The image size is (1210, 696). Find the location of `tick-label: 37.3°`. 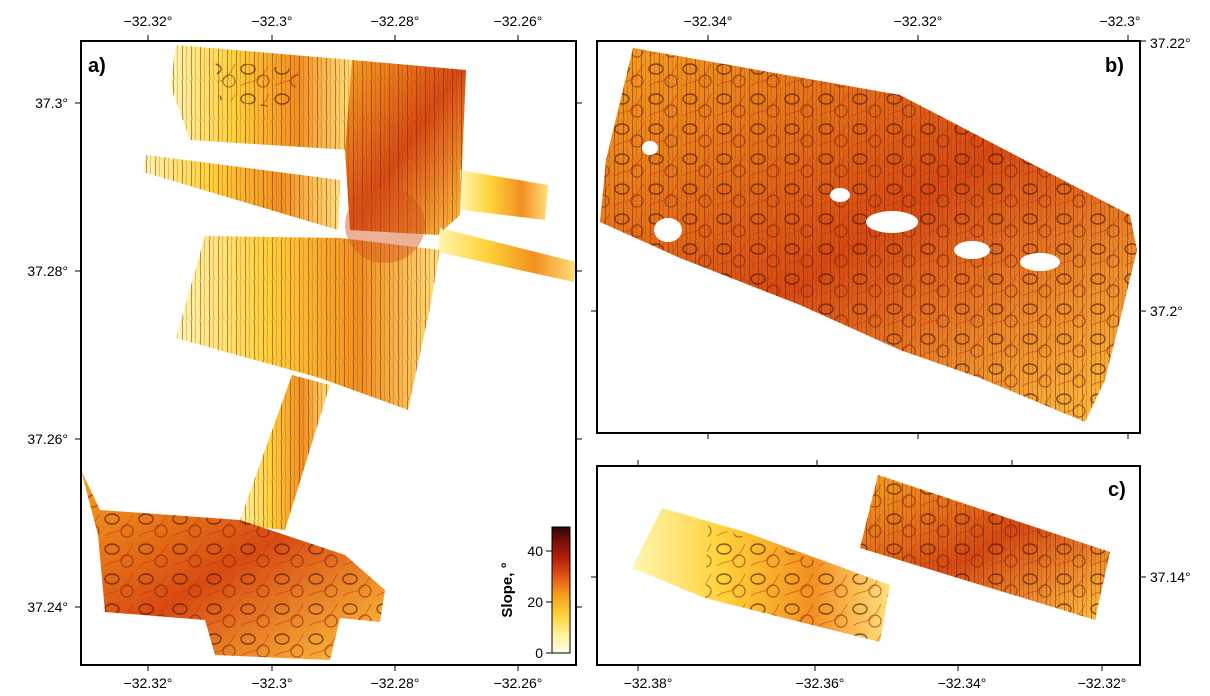

tick-label: 37.3° is located at coordinates (51, 103).